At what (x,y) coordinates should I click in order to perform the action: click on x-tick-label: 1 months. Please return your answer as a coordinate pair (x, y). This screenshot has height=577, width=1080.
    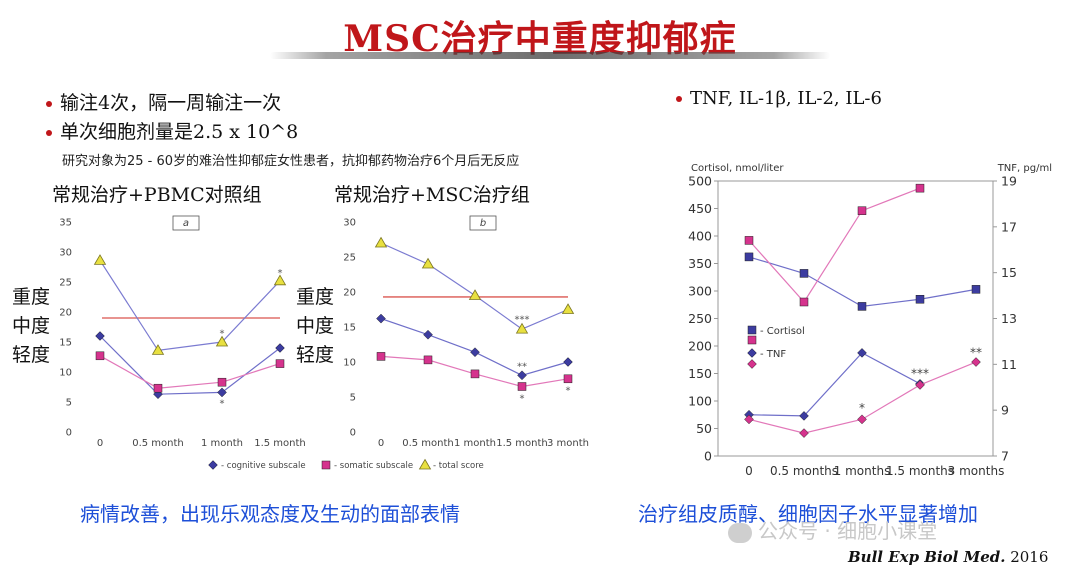
    Looking at the image, I should click on (862, 471).